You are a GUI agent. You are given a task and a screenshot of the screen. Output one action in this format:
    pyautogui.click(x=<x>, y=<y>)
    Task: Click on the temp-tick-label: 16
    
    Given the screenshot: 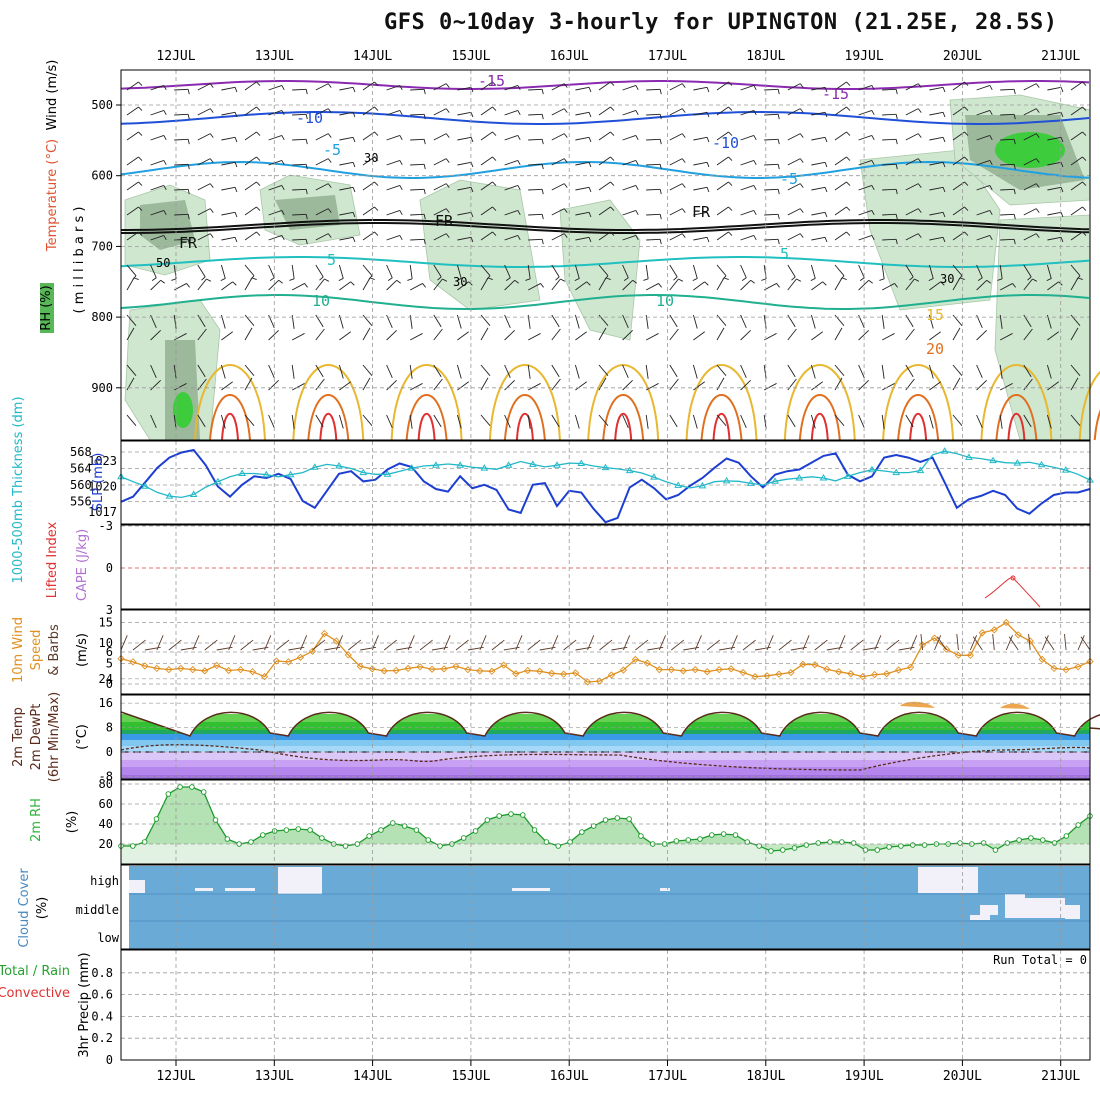 What is the action you would take?
    pyautogui.click(x=106, y=703)
    